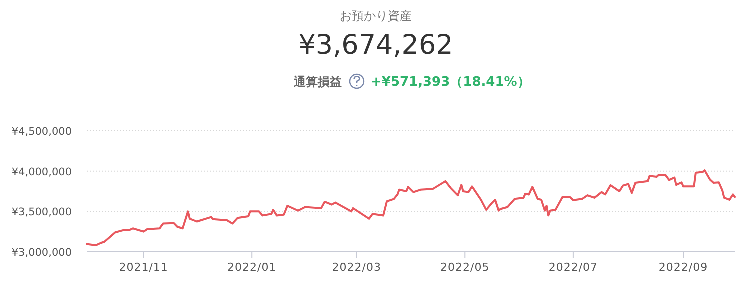 This screenshot has width=752, height=284. What do you see at coordinates (42, 172) in the screenshot?
I see `y-tick-label: ¥4,000,000` at bounding box center [42, 172].